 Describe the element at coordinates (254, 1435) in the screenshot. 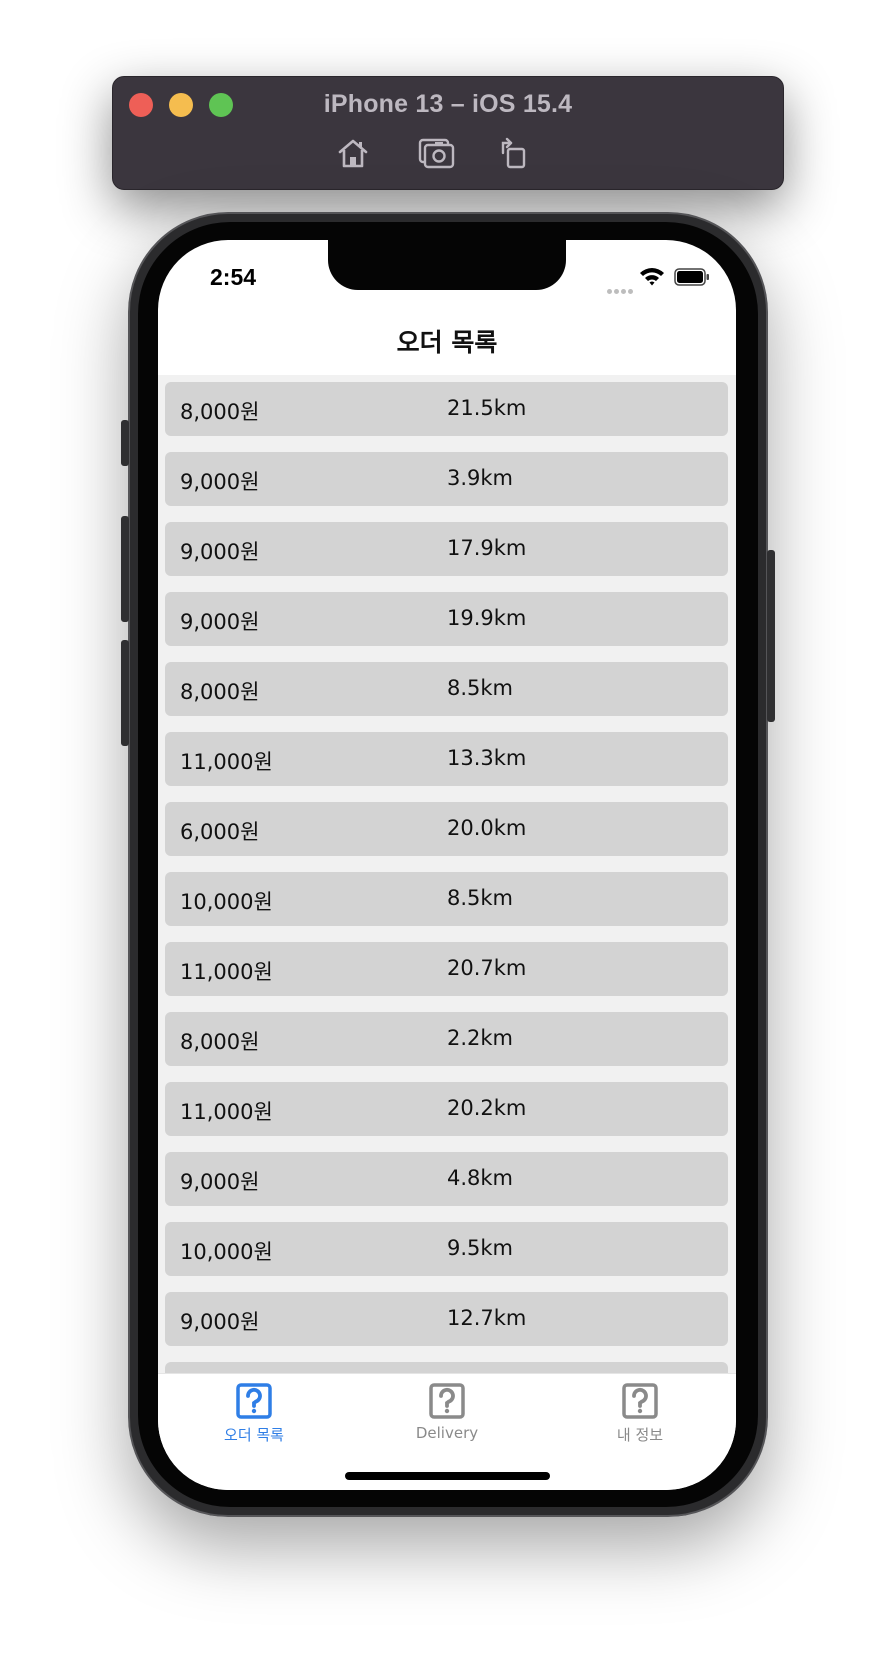

I see `tab-order-list-label: 오더 목록` at that location.